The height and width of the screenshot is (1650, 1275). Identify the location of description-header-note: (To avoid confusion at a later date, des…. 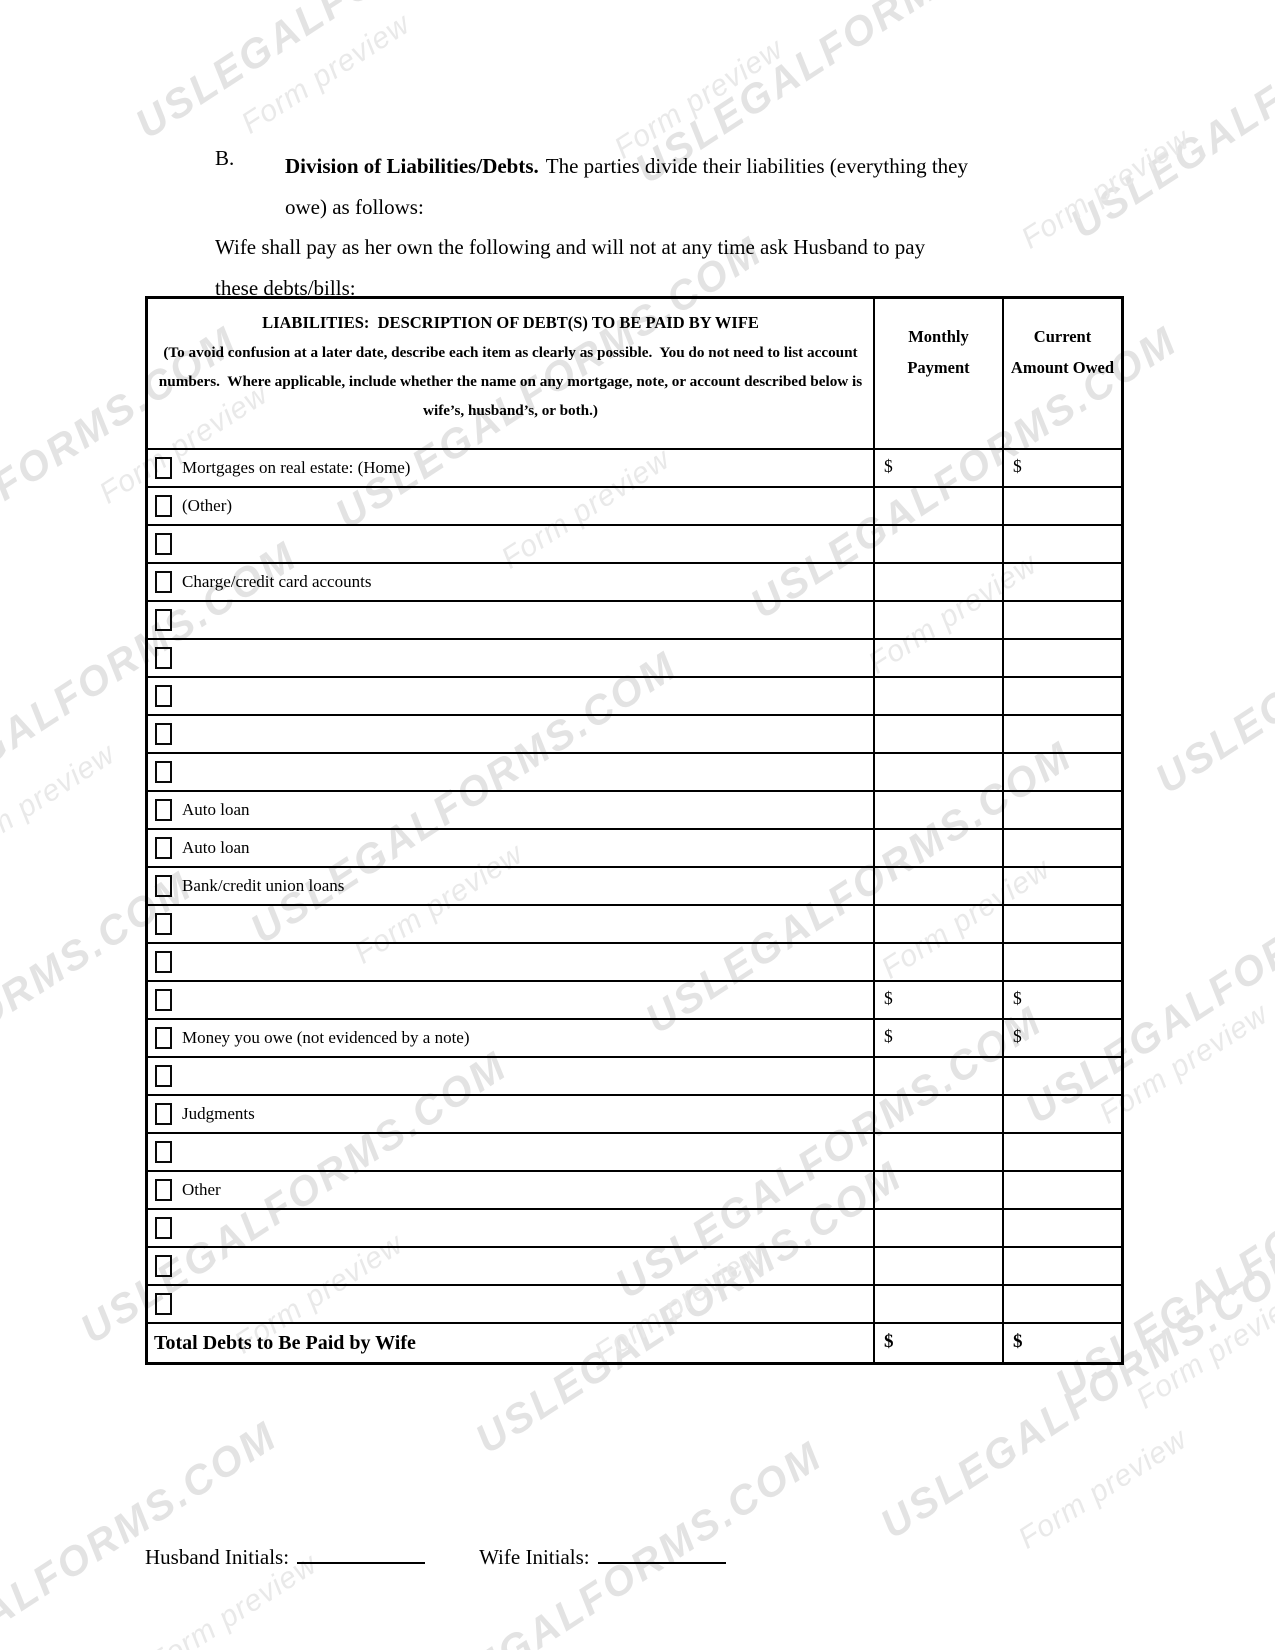
(510, 381).